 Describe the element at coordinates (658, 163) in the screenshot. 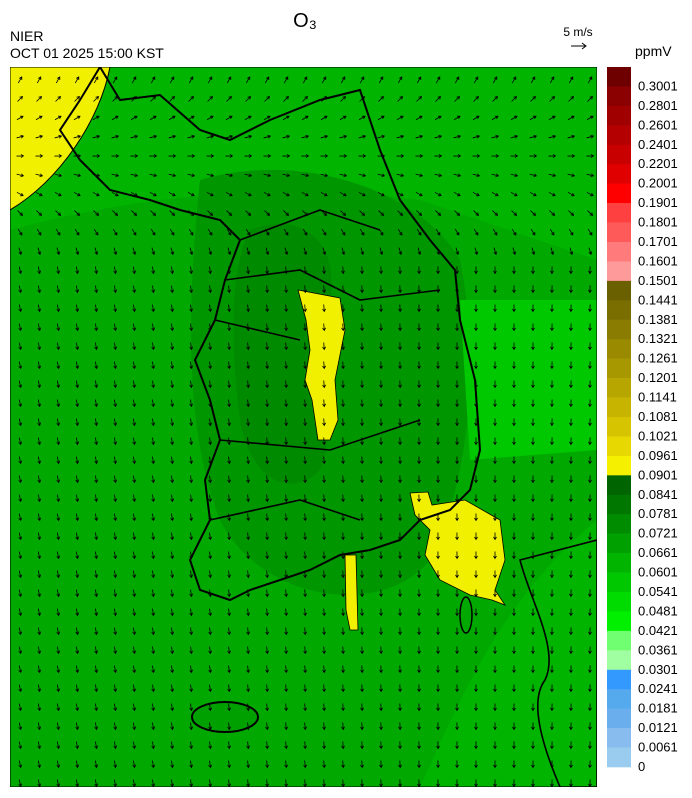

I see `colorbar-label: 0.2201` at that location.